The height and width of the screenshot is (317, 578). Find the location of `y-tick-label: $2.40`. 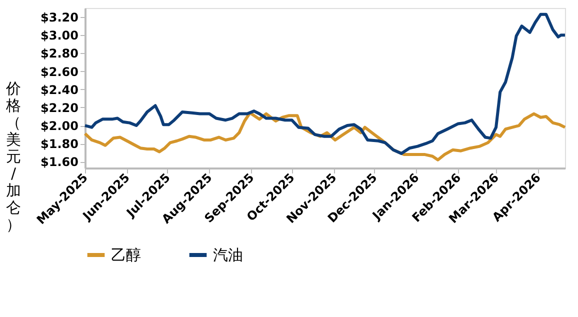

y-tick-label: $2.40 is located at coordinates (59, 89).